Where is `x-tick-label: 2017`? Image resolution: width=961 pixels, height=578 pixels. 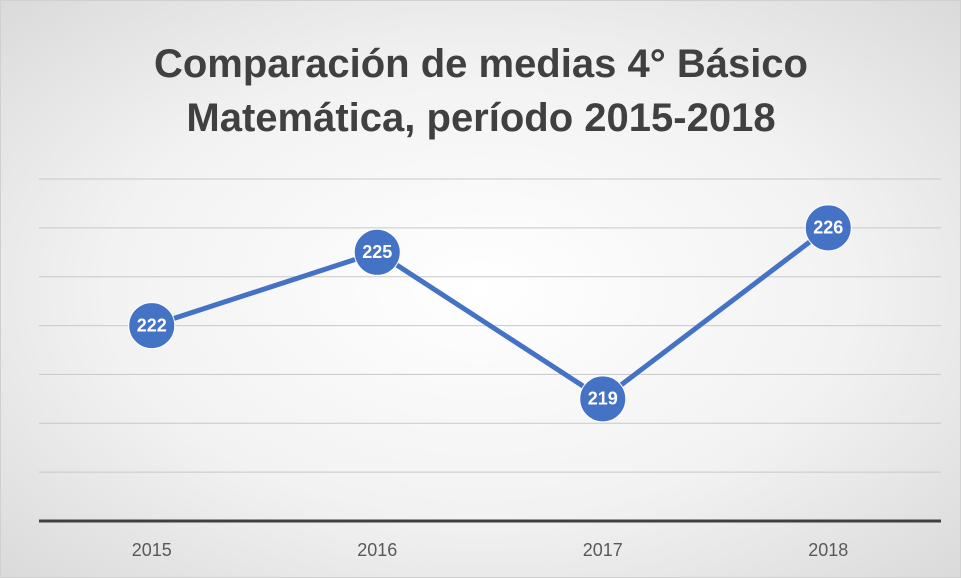 x-tick-label: 2017 is located at coordinates (603, 550).